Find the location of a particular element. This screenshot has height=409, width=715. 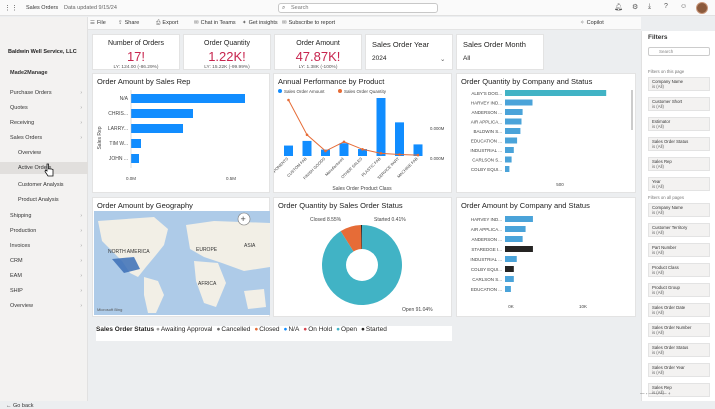

filter-card: Product Class is (All) is located at coordinates (679, 270).